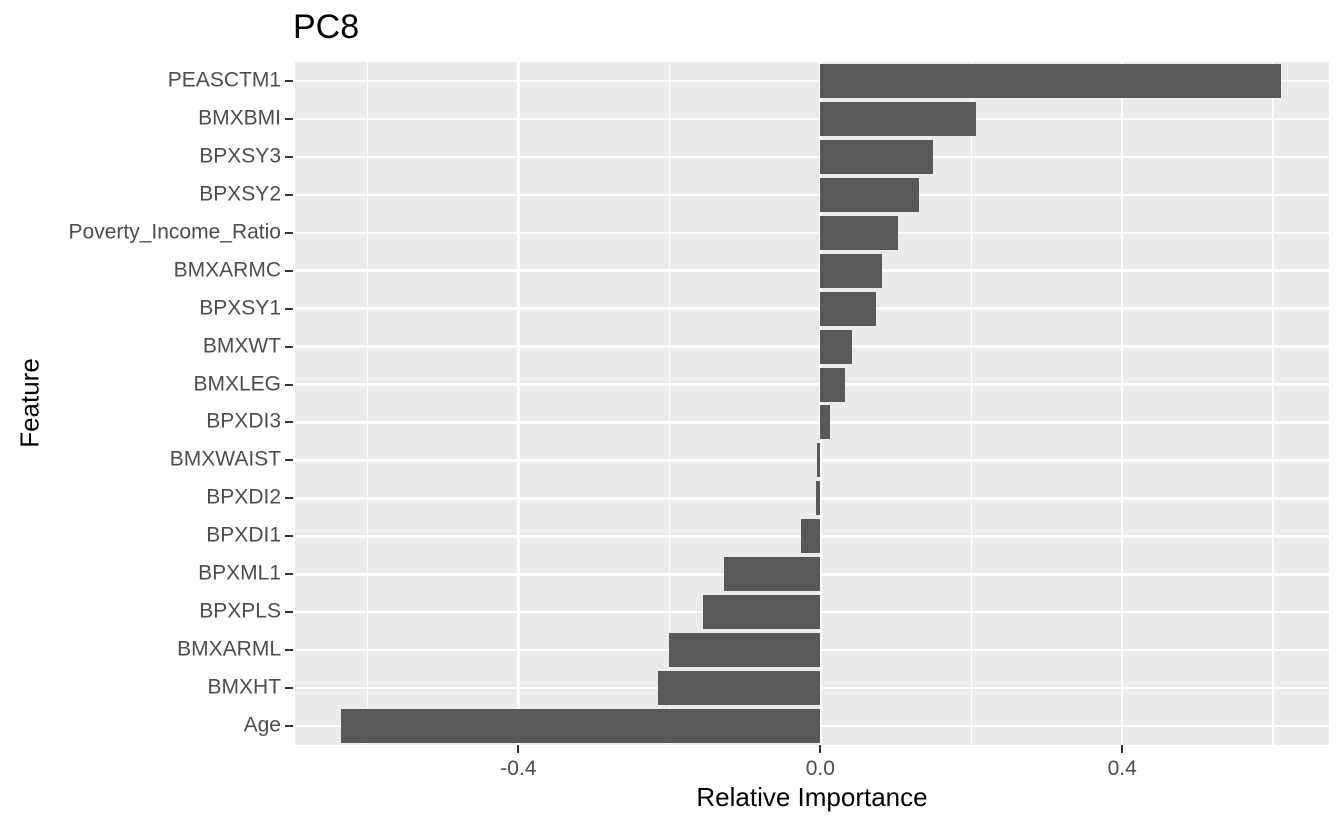 This screenshot has width=1344, height=830. What do you see at coordinates (243, 535) in the screenshot?
I see `y-tick-label-BPXDI1: BPXDI1` at bounding box center [243, 535].